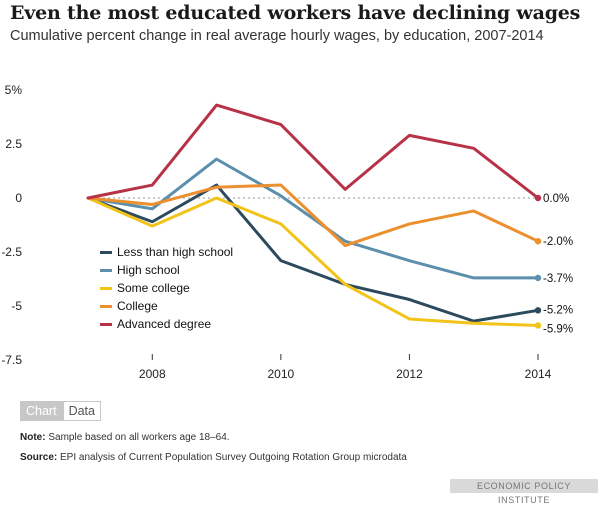  I want to click on legend-label: High school, so click(148, 270).